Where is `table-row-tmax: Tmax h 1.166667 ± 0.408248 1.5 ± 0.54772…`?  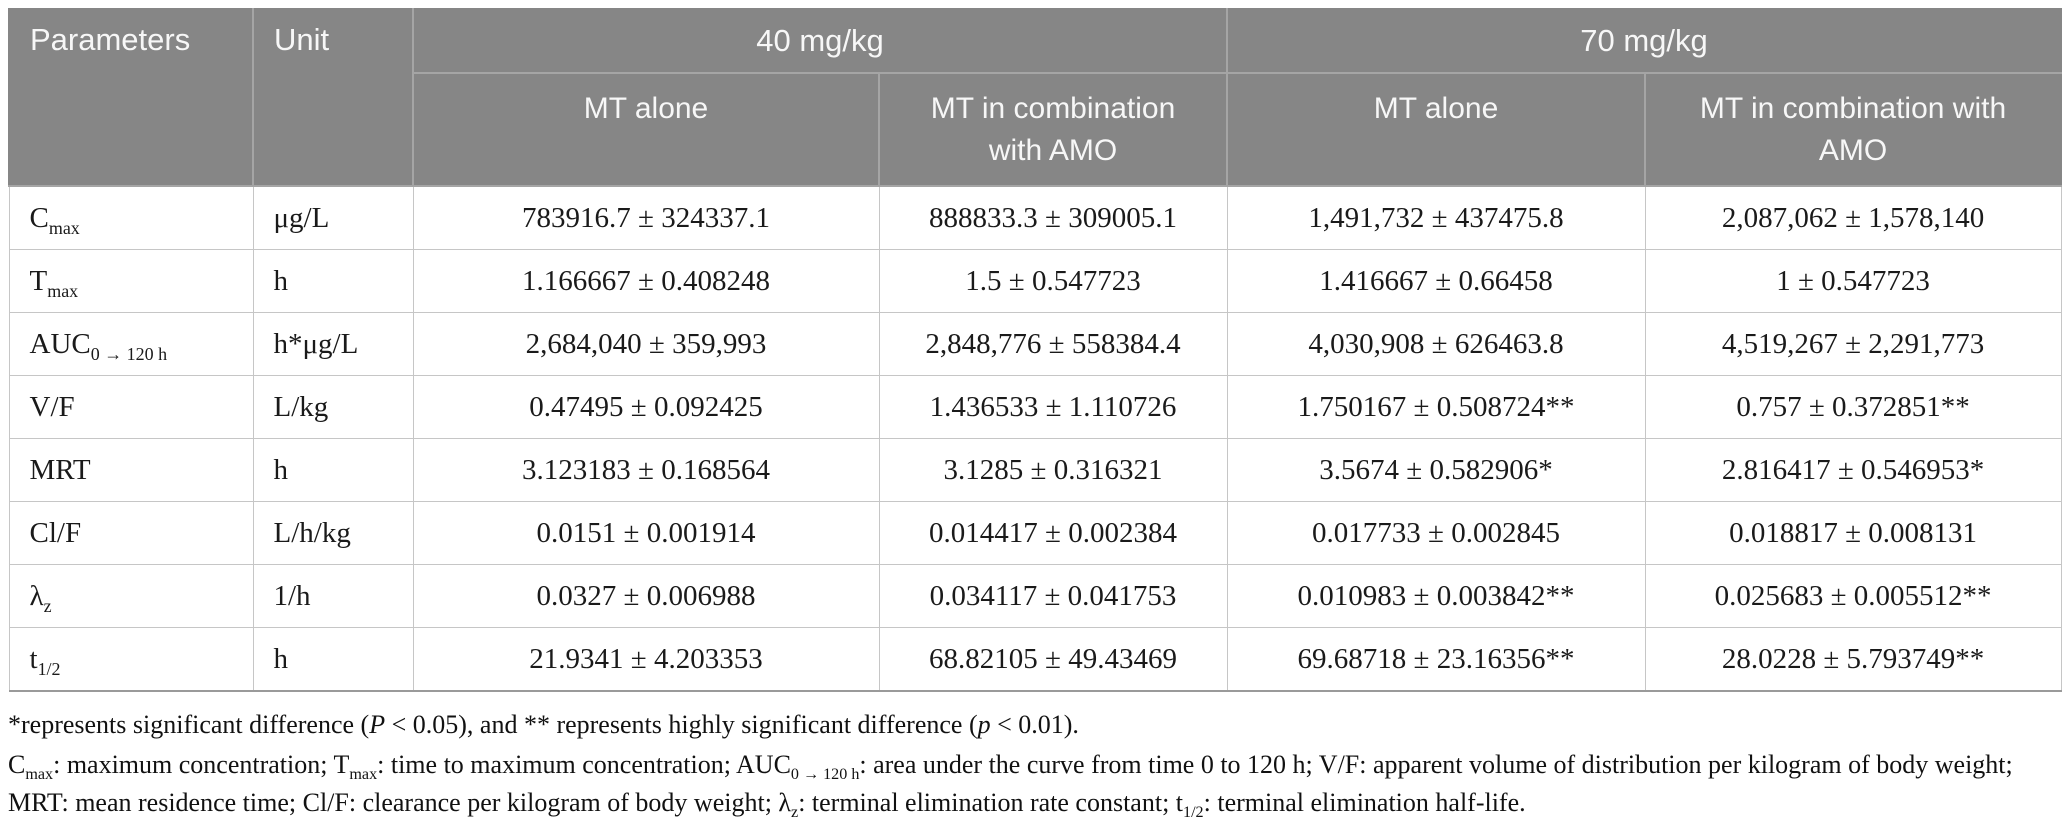 table-row-tmax: Tmax h 1.166667 ± 0.408248 1.5 ± 0.54772… is located at coordinates (1035, 281).